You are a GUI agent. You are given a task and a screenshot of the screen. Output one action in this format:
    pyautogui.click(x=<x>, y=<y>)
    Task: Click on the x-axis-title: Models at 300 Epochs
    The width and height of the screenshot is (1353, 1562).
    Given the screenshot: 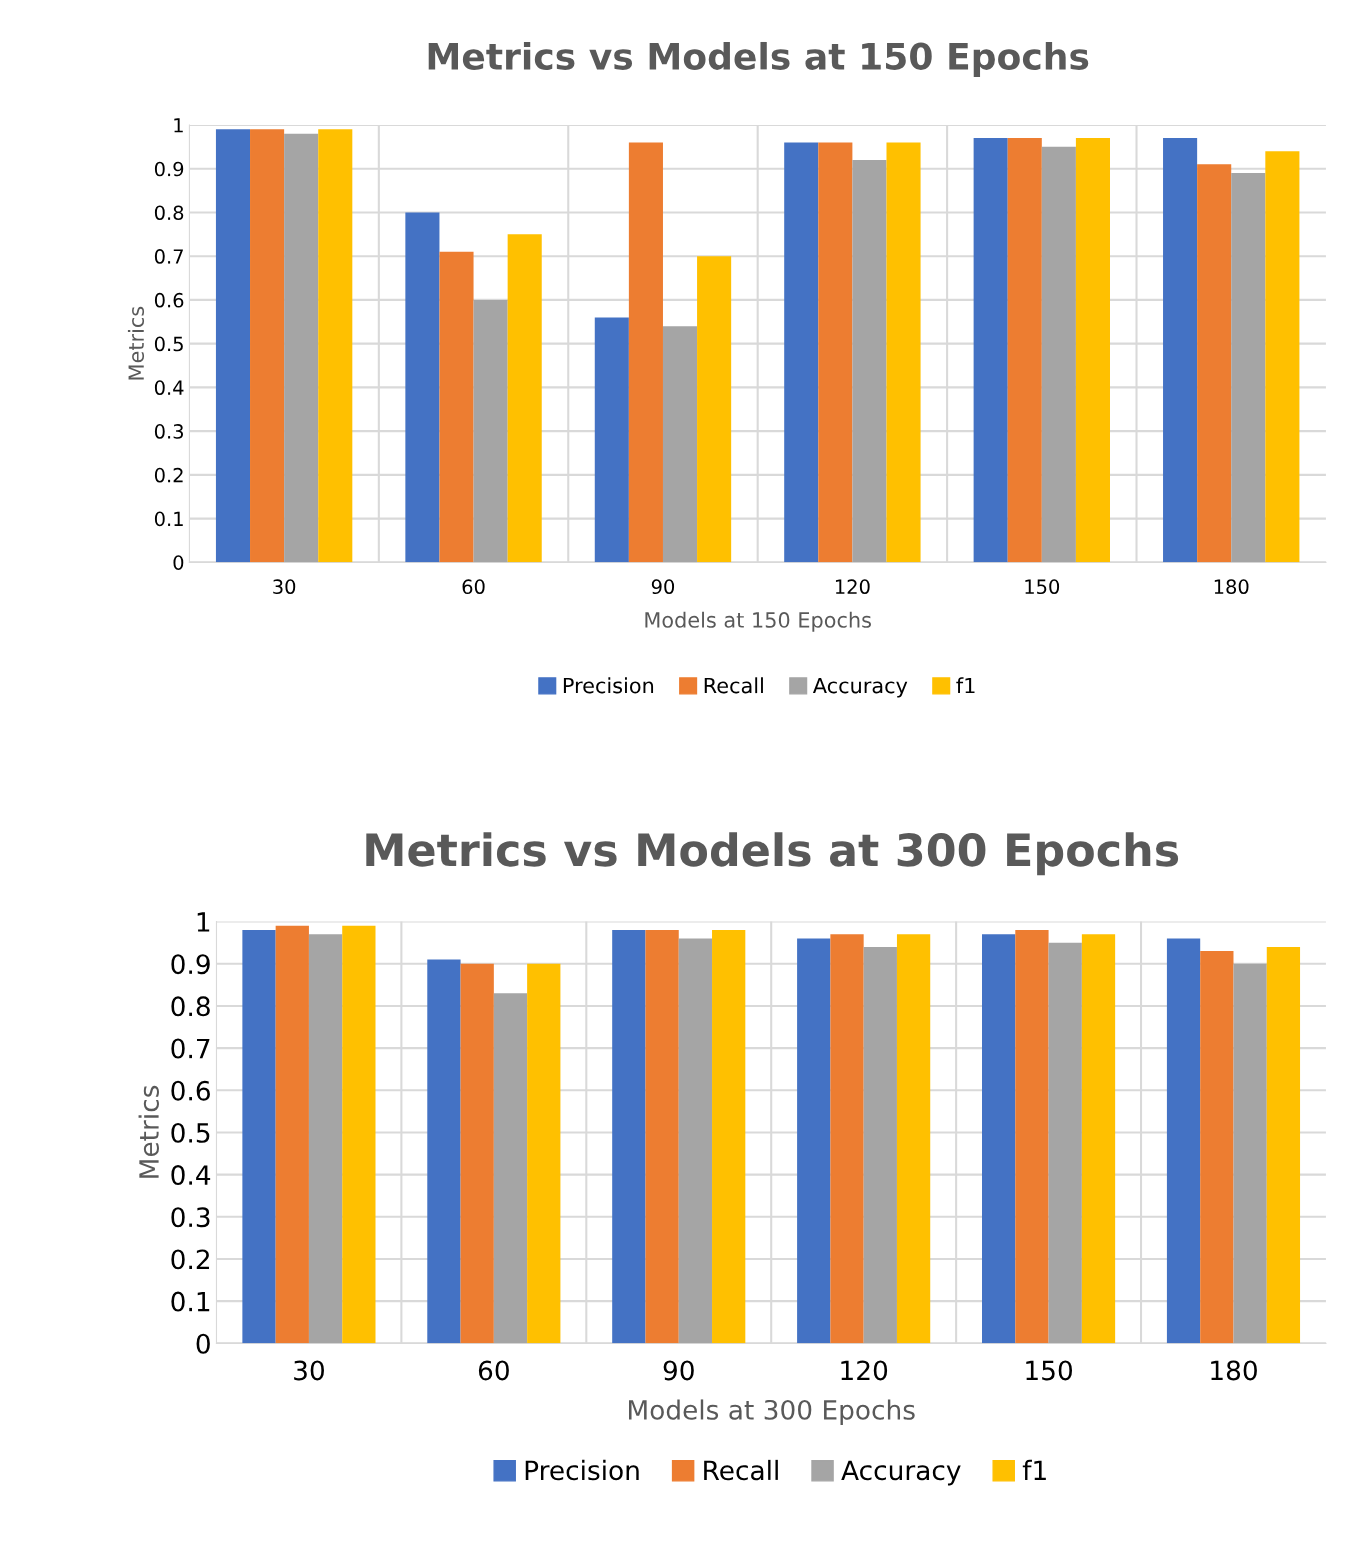 What is the action you would take?
    pyautogui.click(x=772, y=1412)
    